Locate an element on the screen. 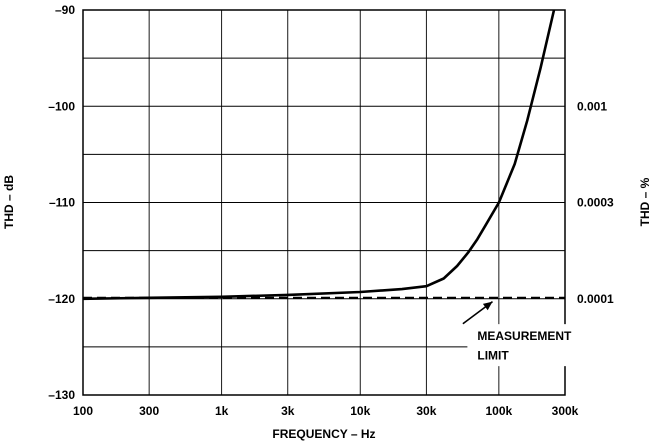 This screenshot has height=442, width=662. y2-tick-label: 0.001 is located at coordinates (592, 106).